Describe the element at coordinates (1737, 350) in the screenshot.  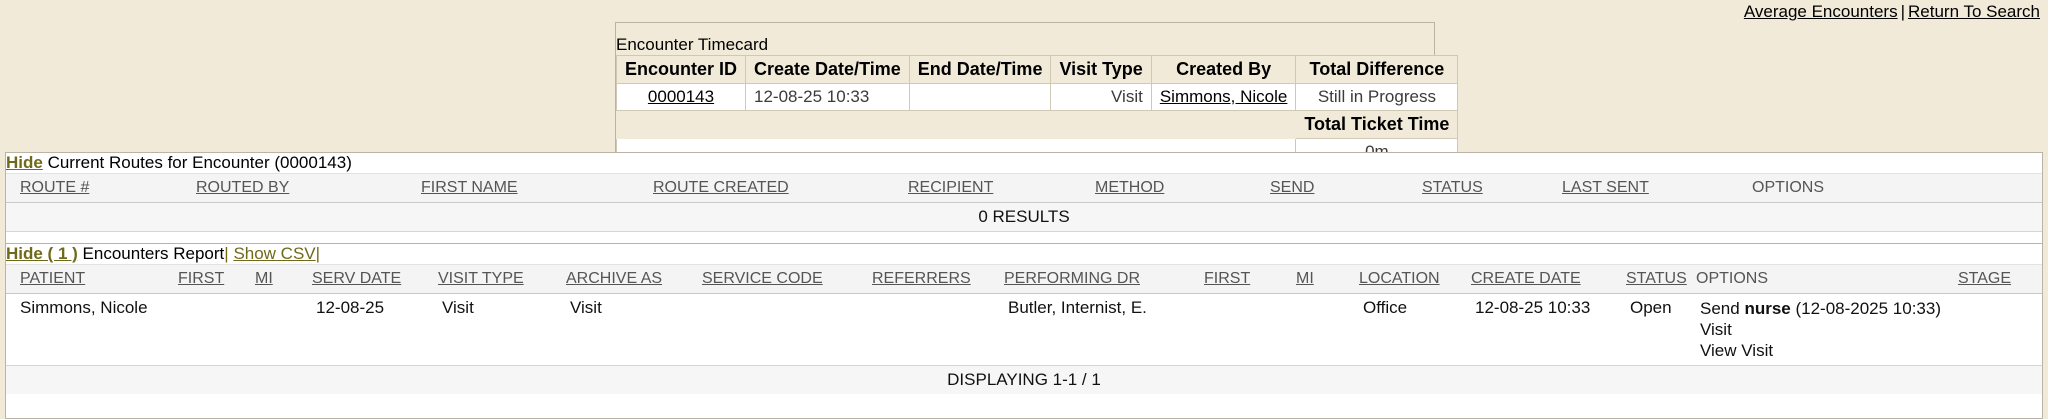
I see `option-view-visit-link: View Visit` at that location.